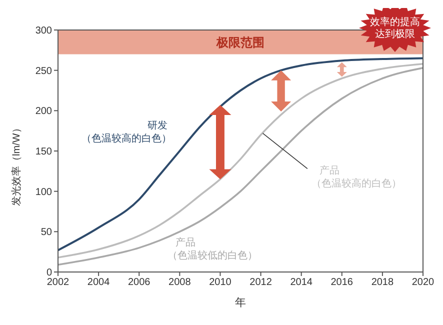 The height and width of the screenshot is (325, 443). Describe the element at coordinates (43, 31) in the screenshot. I see `y-tick-label: 300` at that location.